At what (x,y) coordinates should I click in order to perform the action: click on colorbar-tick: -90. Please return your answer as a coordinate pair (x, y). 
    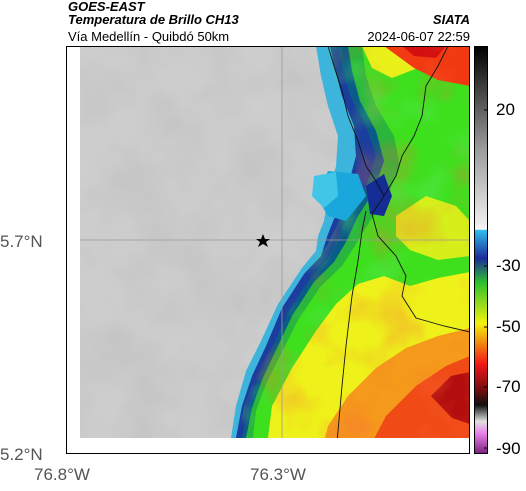
    Looking at the image, I should click on (508, 448).